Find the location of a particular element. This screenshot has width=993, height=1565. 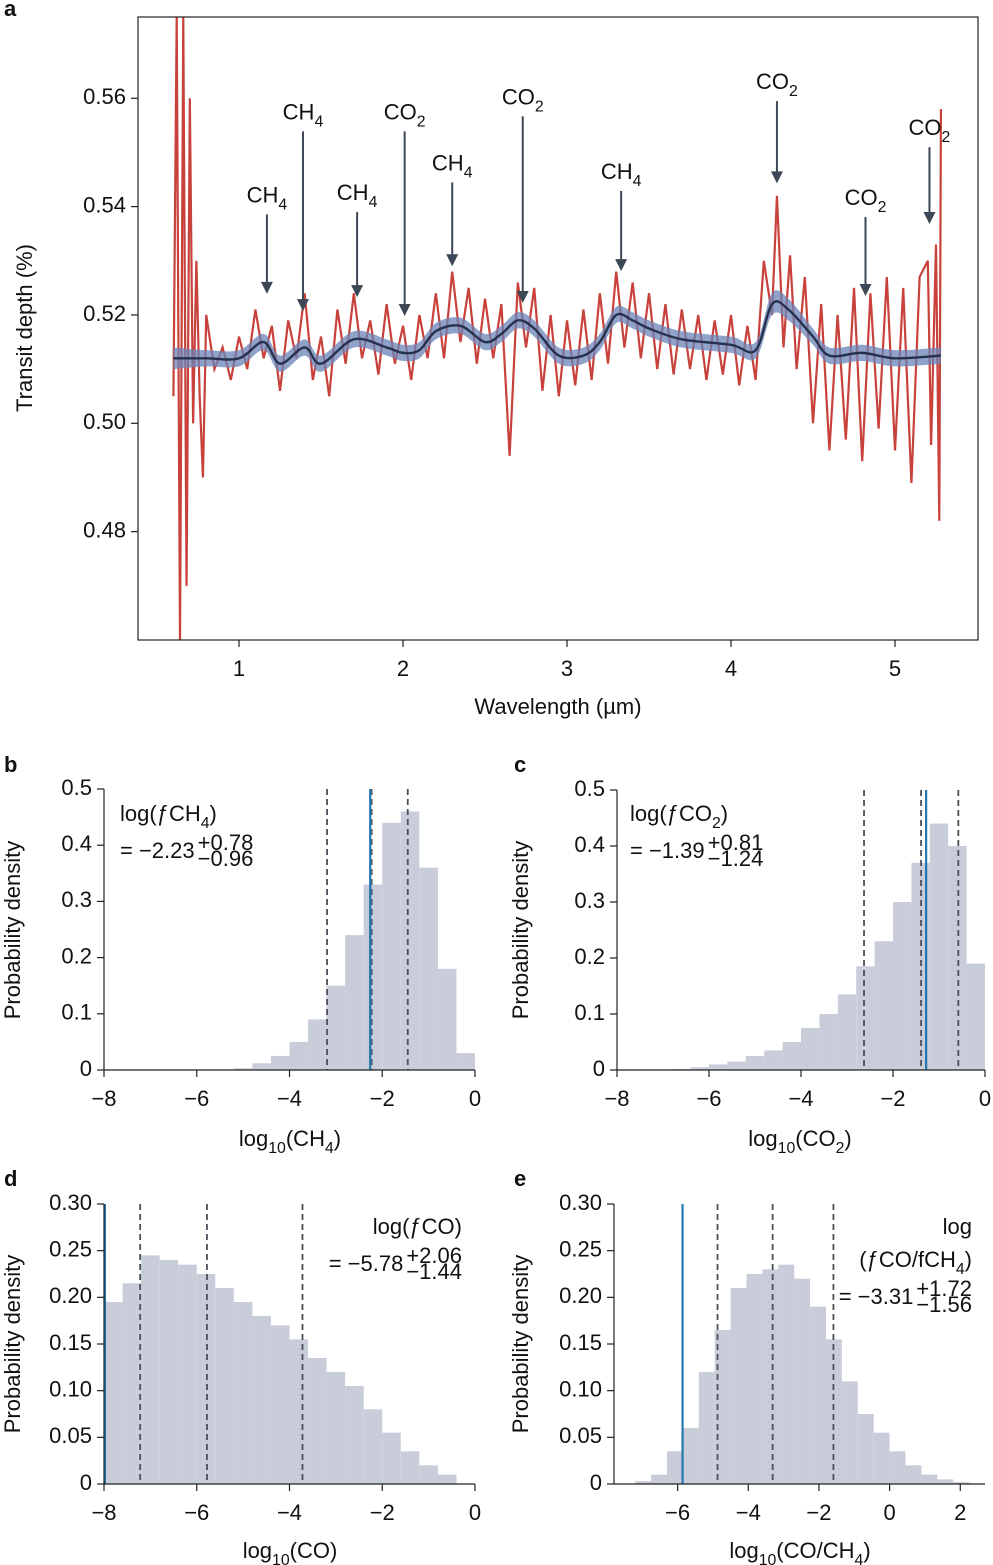

text-run: (CO is located at coordinates (815, 1138).